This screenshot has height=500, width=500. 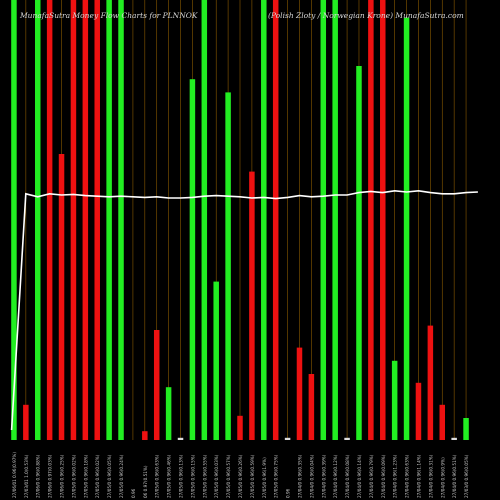 What do you see at coordinates (192, 476) in the screenshot?
I see `x-tick-label: 27/05/0 0.96(0.15%)` at bounding box center [192, 476].